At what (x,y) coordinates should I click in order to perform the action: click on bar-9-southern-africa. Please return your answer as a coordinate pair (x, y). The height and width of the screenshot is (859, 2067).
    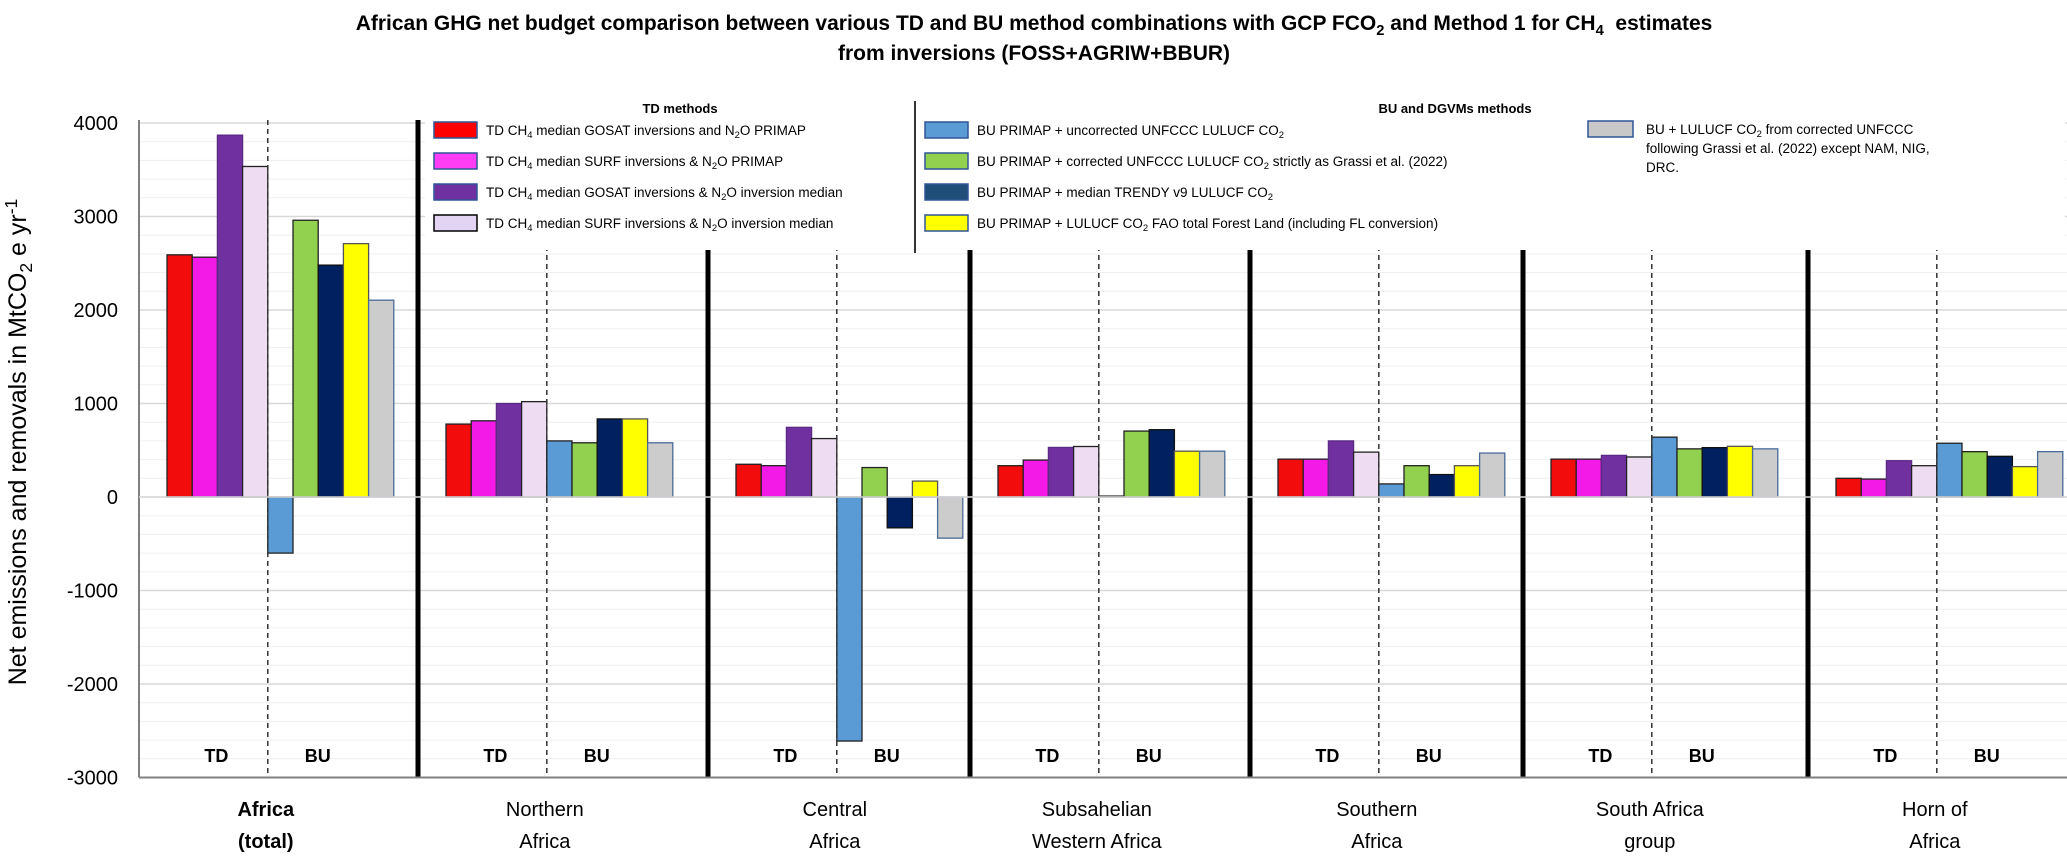
    Looking at the image, I should click on (1492, 475).